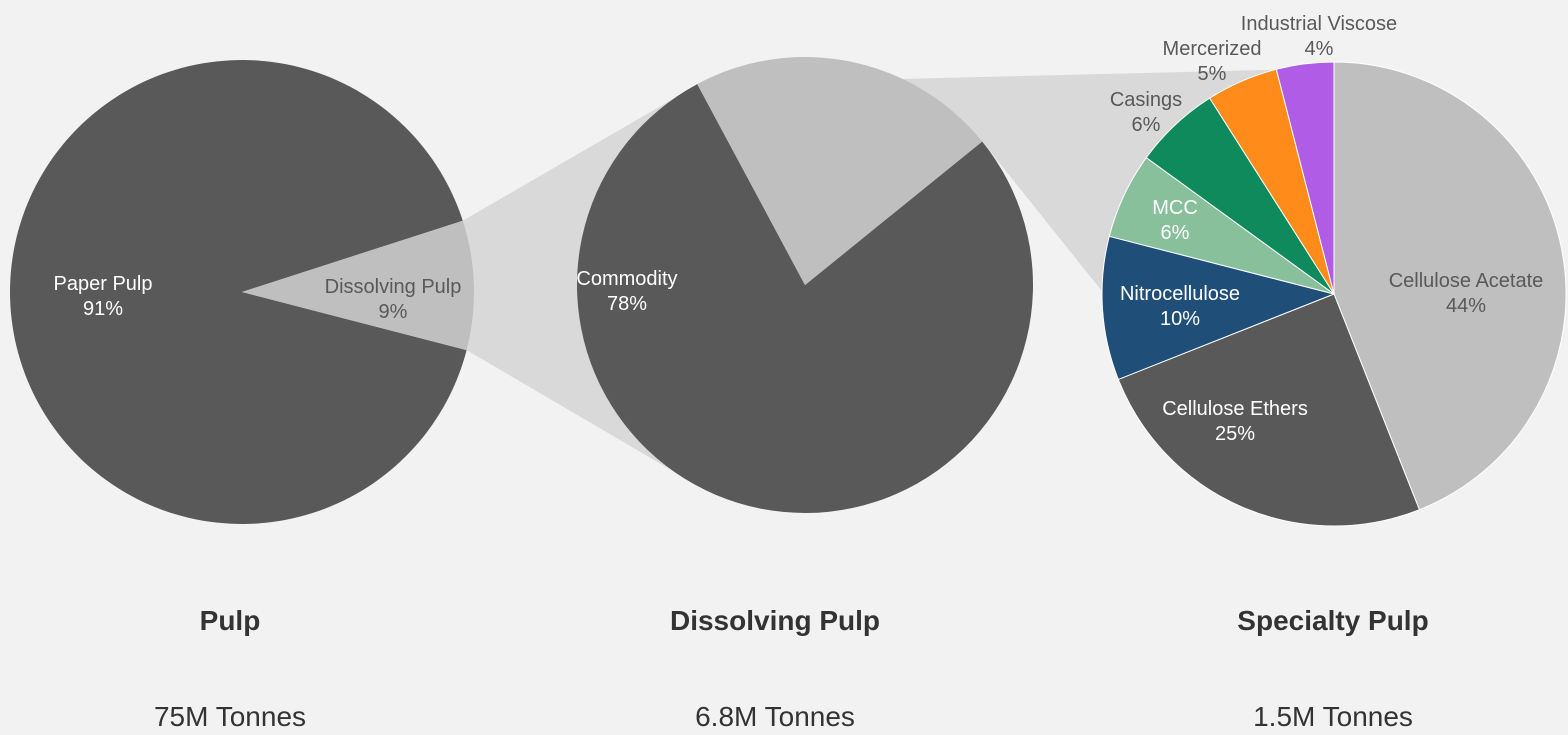 This screenshot has height=735, width=1568. Describe the element at coordinates (1218, 308) in the screenshot. I see `pie-slice-nitrocellulose` at that location.